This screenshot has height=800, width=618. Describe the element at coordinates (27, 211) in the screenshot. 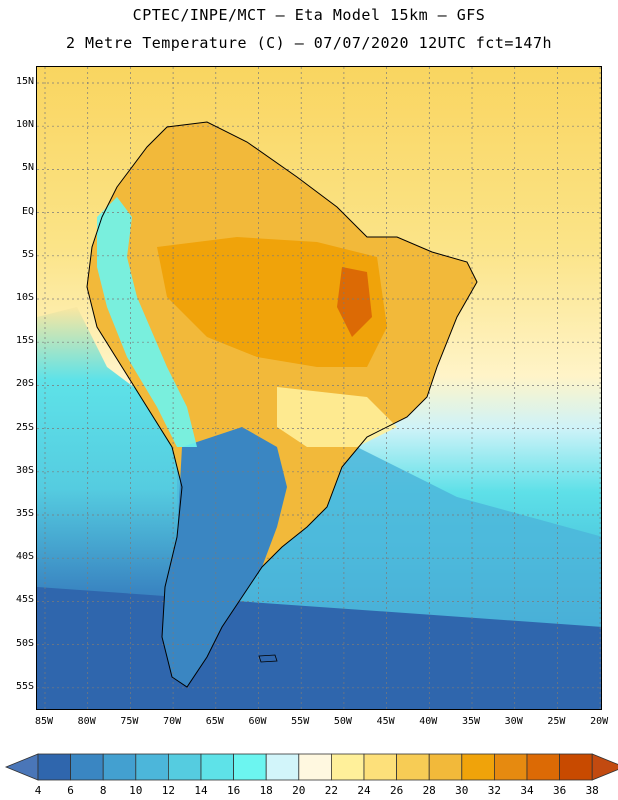

I see `lat-label: EQ` at that location.